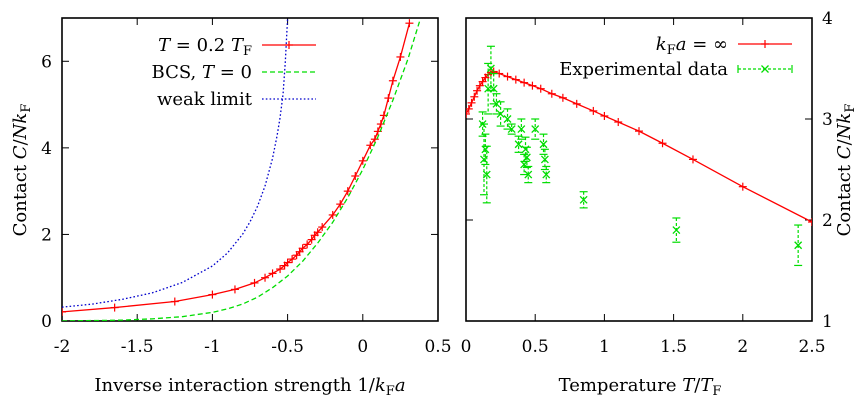  What do you see at coordinates (673, 347) in the screenshot?
I see `right-x-tick-label: 1.5` at bounding box center [673, 347].